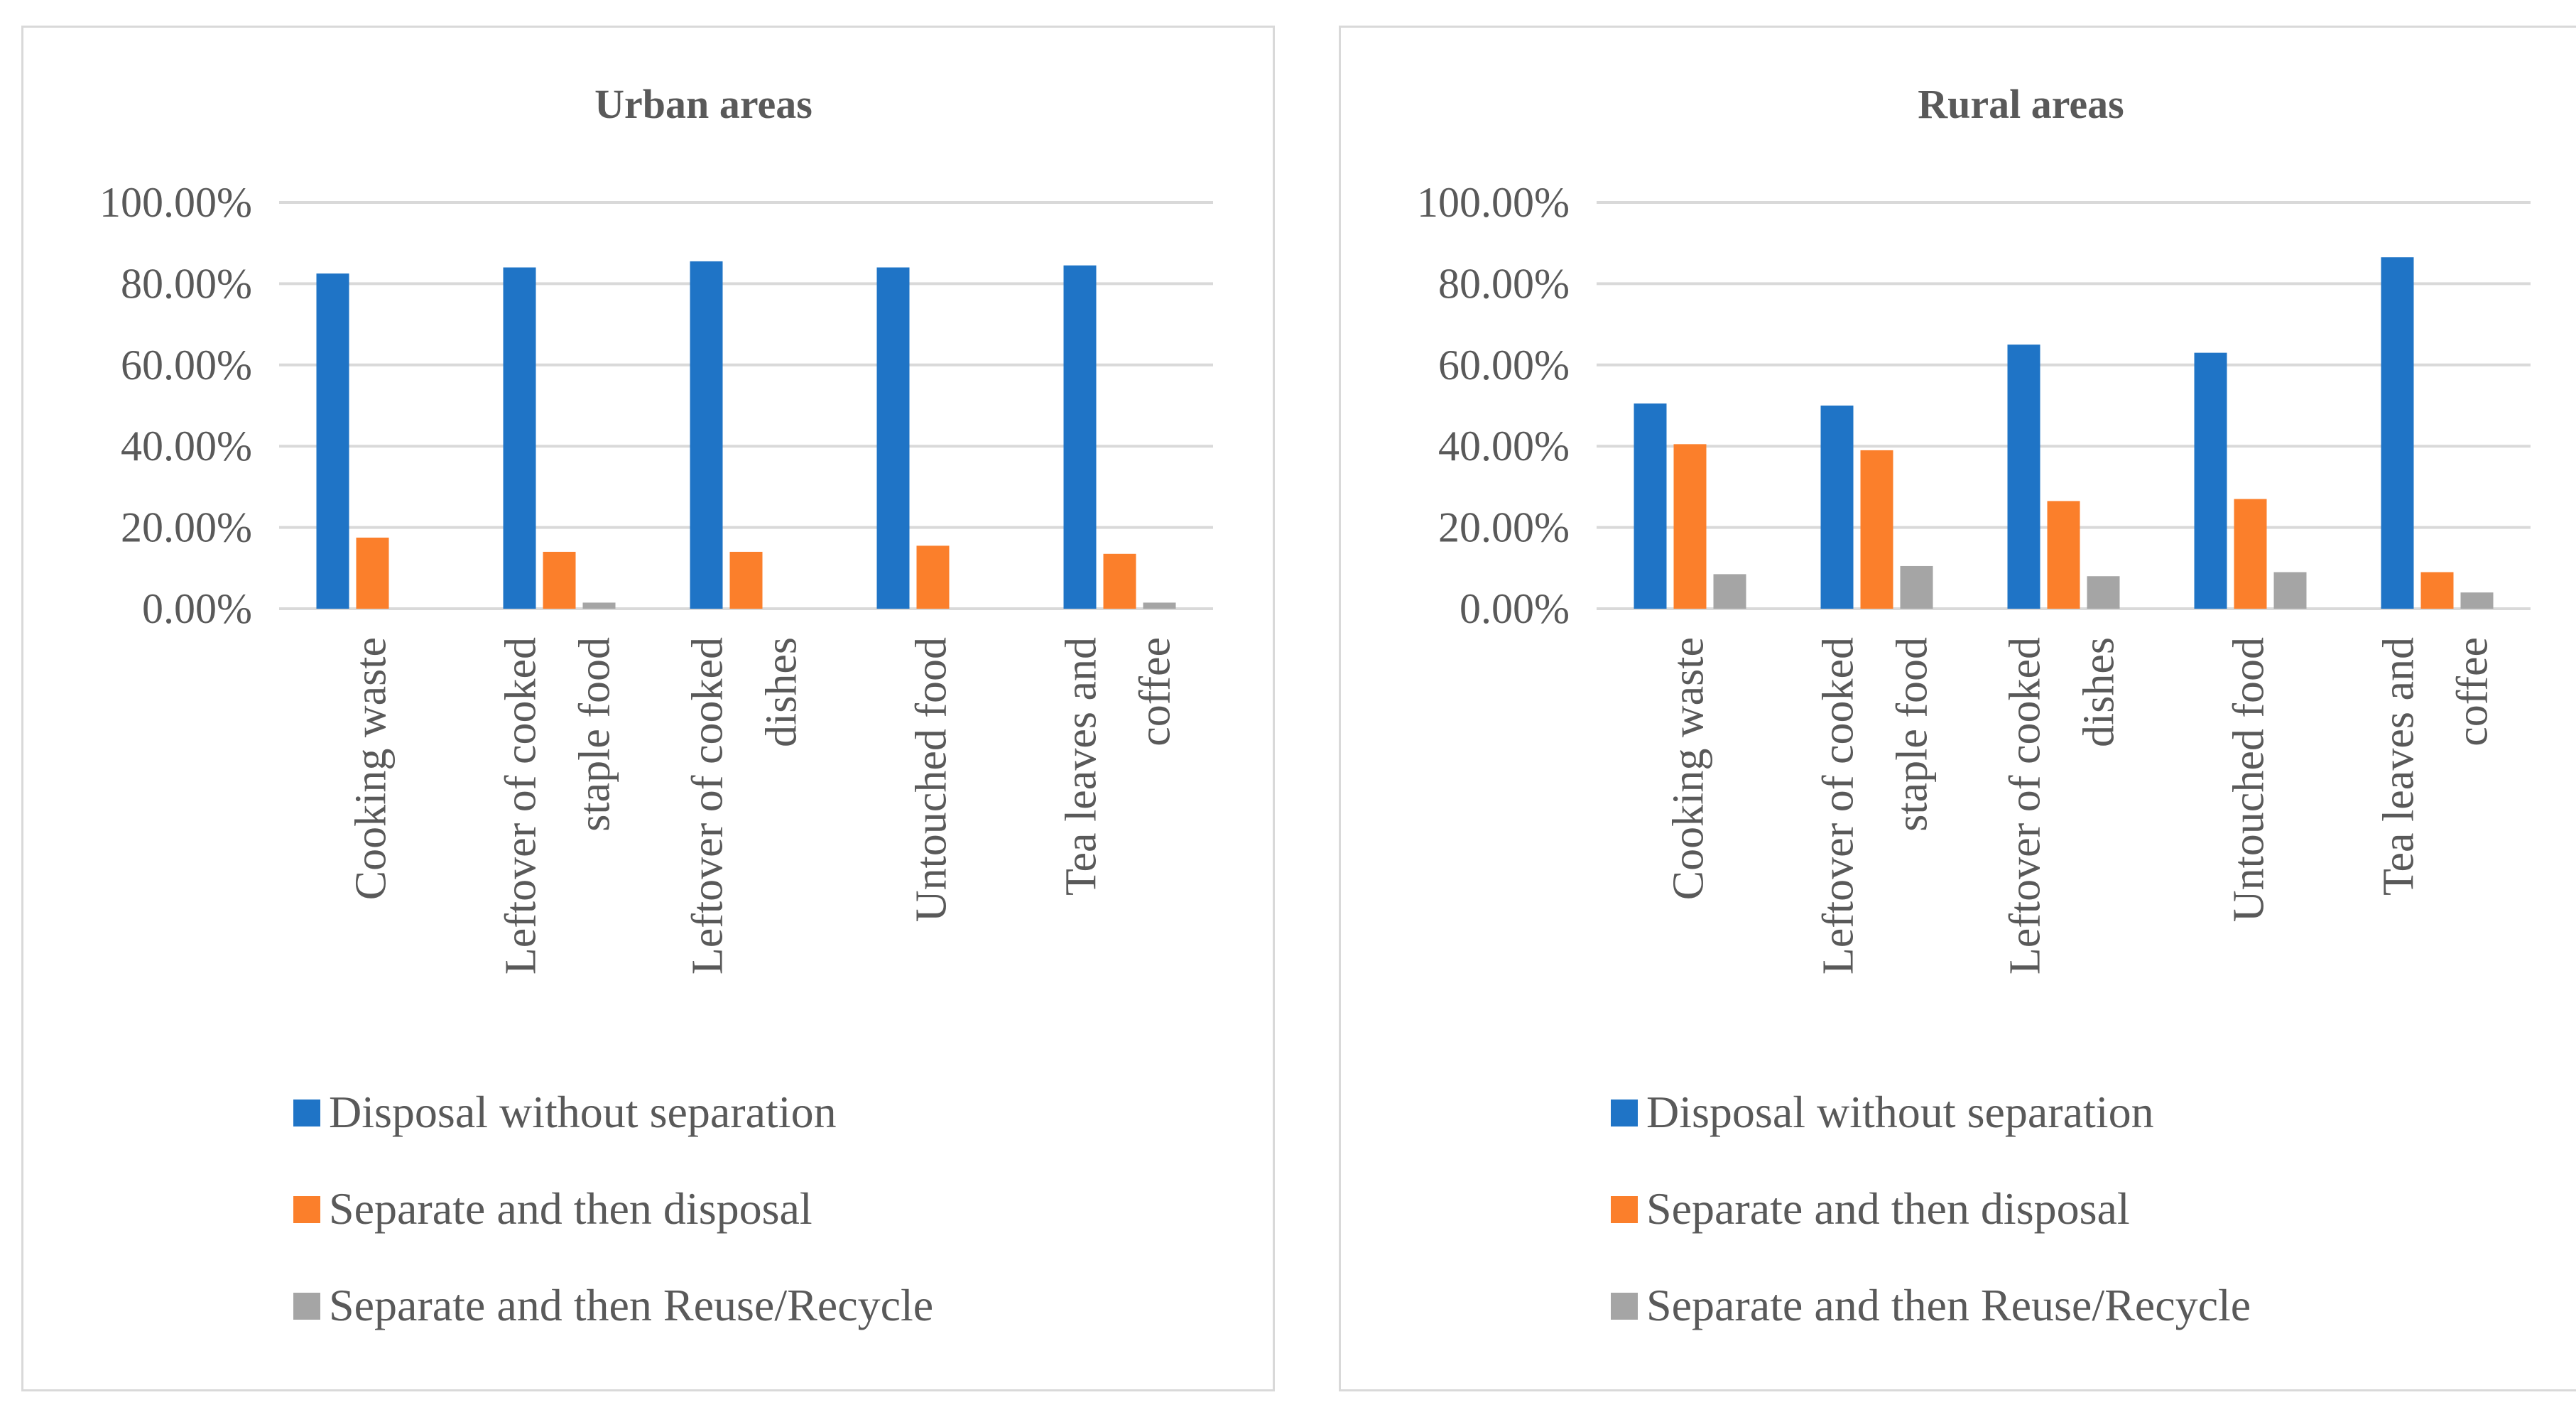 The image size is (2576, 1417). Describe the element at coordinates (186, 446) in the screenshot. I see `urban-y-tick-label: 40.00%` at that location.